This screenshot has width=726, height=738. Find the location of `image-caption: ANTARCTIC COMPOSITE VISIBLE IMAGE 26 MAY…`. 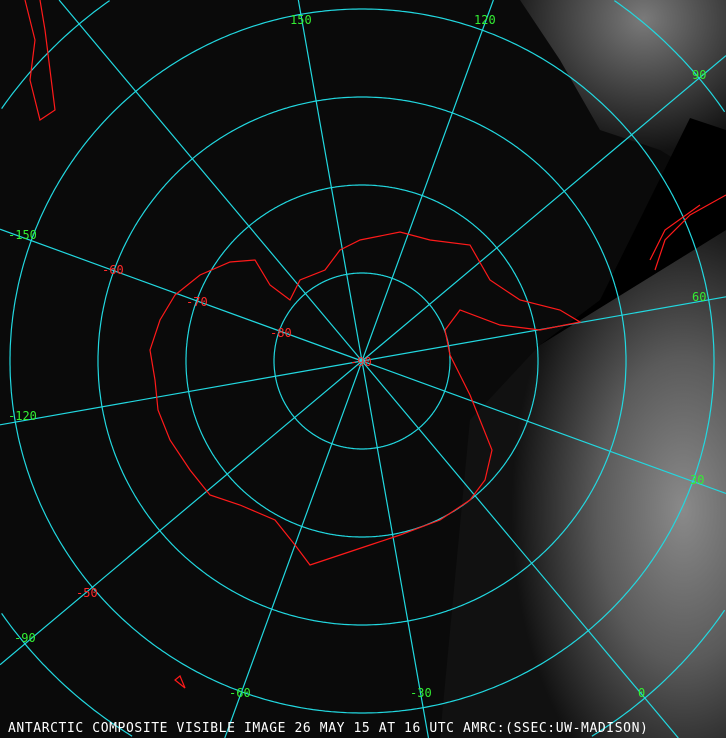

image-caption: ANTARCTIC COMPOSITE VISIBLE IMAGE 26 MAY… is located at coordinates (328, 728).